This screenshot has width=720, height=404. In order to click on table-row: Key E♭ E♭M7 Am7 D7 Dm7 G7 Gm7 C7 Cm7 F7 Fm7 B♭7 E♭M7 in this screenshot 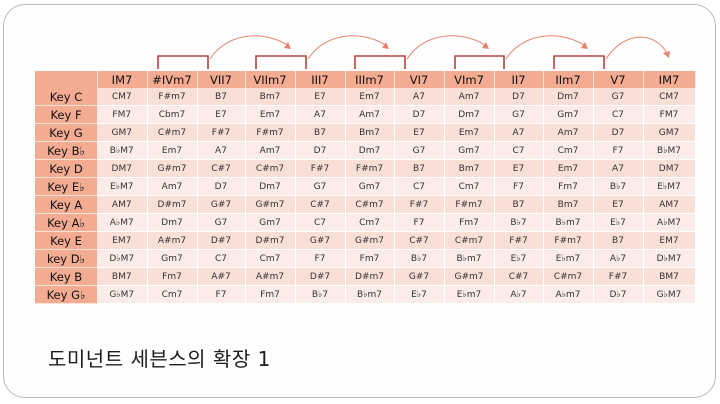, I will do `click(365, 186)`.